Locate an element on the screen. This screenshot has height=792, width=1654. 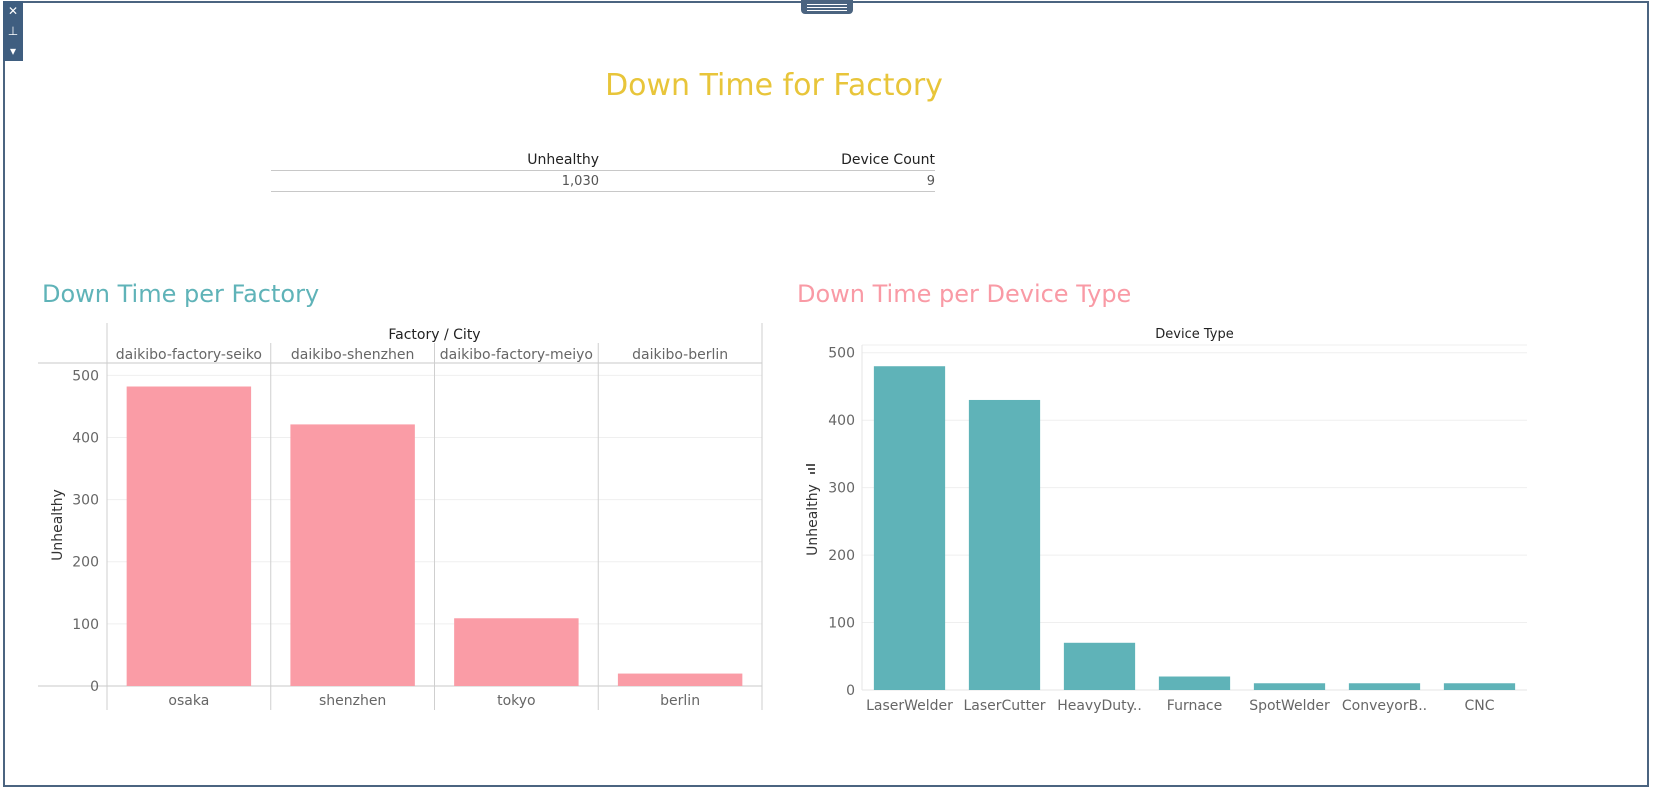
factory-name-label: daikibo-factory-seiko is located at coordinates (189, 355).